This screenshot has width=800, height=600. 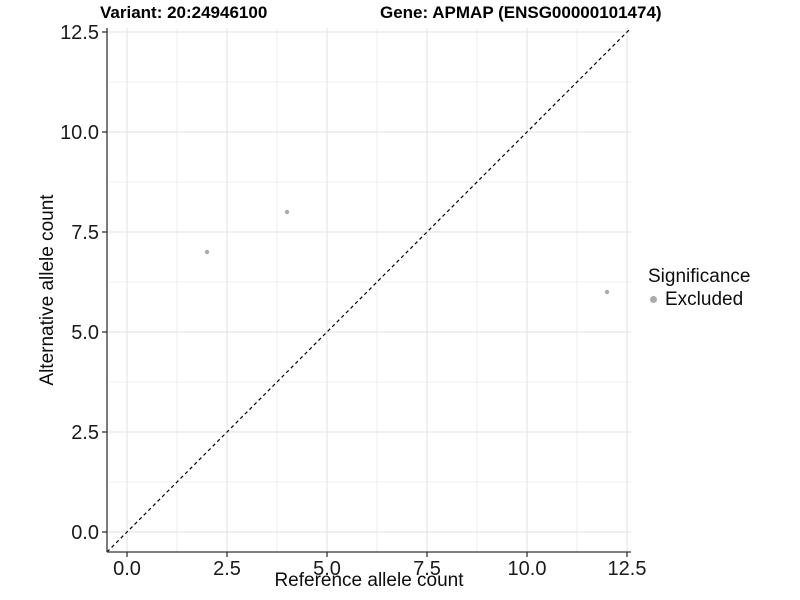 I want to click on x-tick-label: 5.0, so click(x=327, y=569).